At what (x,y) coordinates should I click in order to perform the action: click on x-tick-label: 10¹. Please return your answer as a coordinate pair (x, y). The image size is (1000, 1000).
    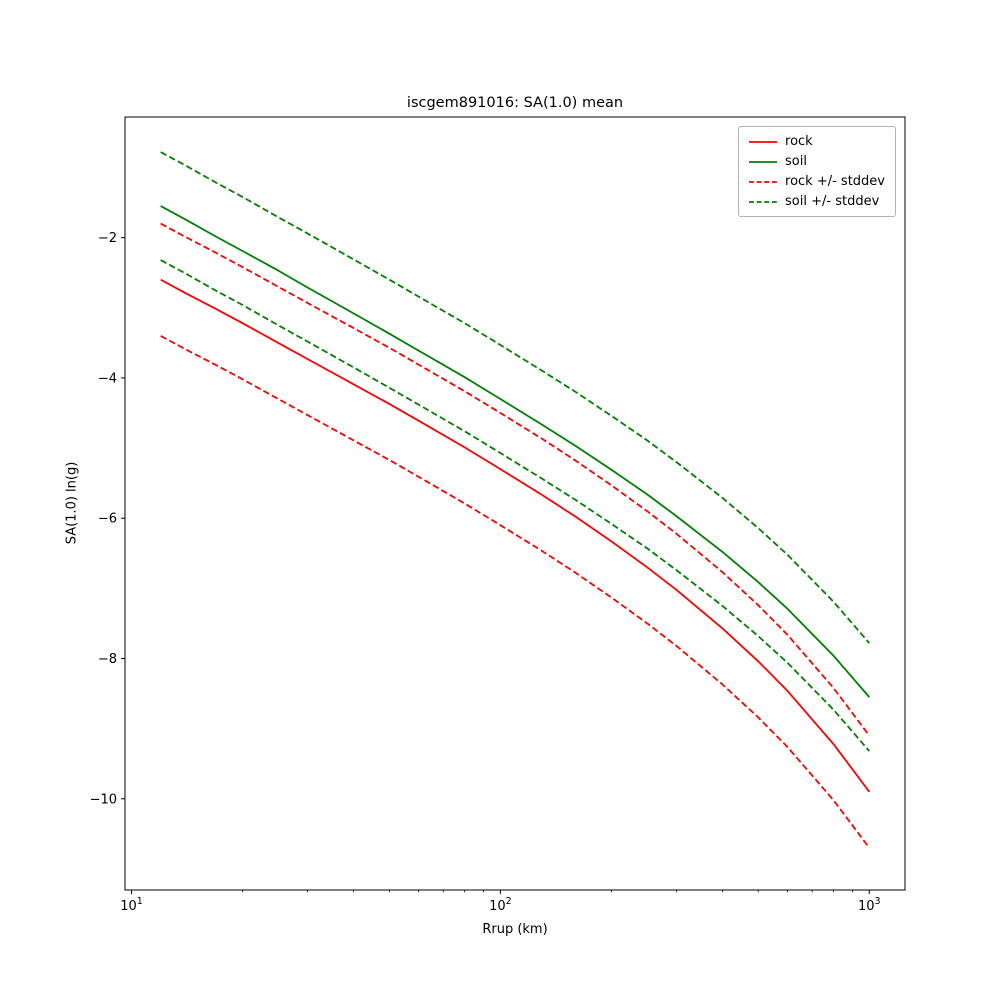
    Looking at the image, I should click on (131, 905).